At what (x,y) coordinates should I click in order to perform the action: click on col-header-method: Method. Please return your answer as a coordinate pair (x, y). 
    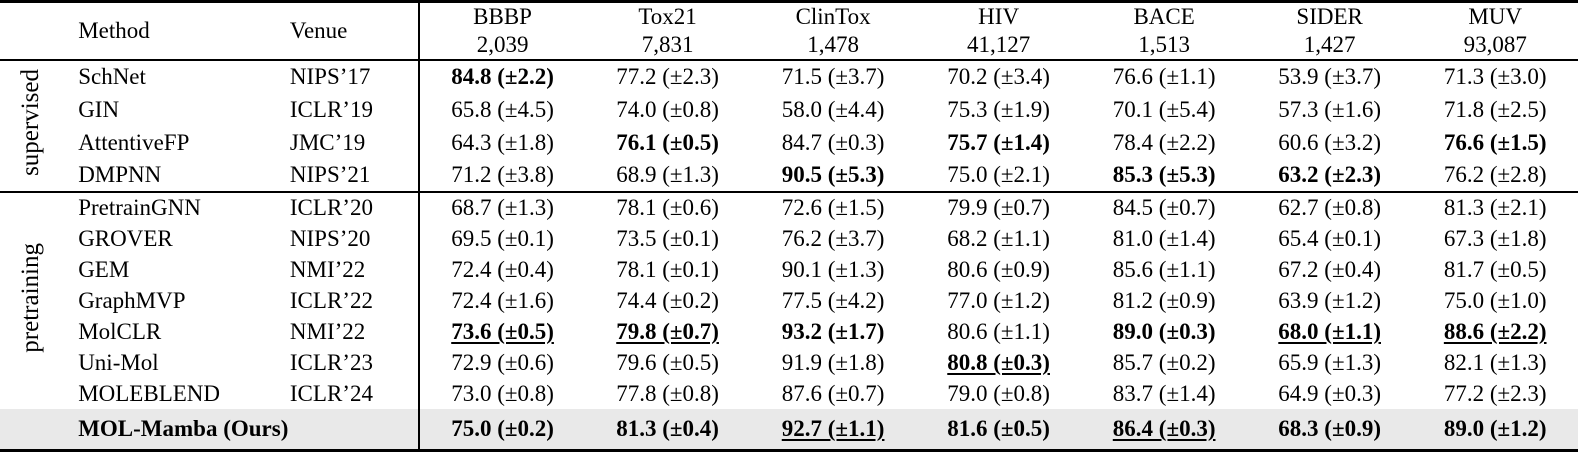
    Looking at the image, I should click on (114, 31).